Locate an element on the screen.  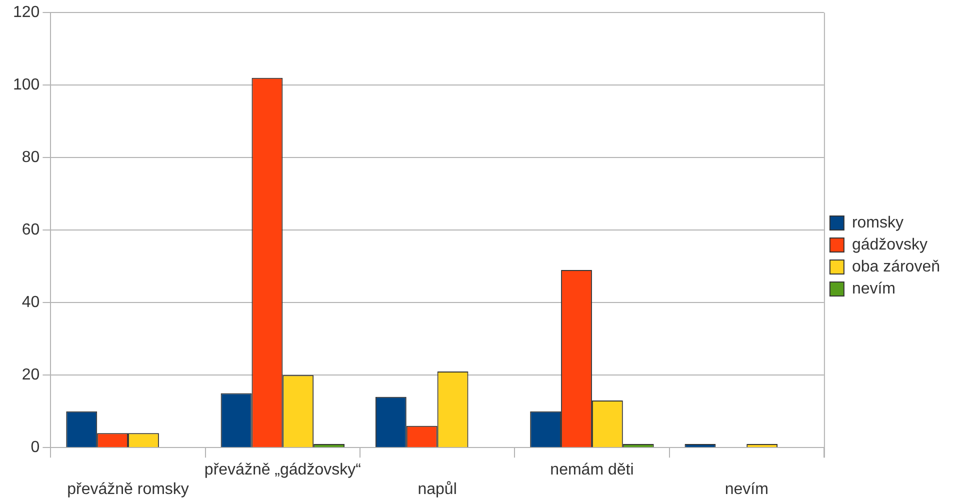
legend-label: oba zároveň is located at coordinates (896, 267).